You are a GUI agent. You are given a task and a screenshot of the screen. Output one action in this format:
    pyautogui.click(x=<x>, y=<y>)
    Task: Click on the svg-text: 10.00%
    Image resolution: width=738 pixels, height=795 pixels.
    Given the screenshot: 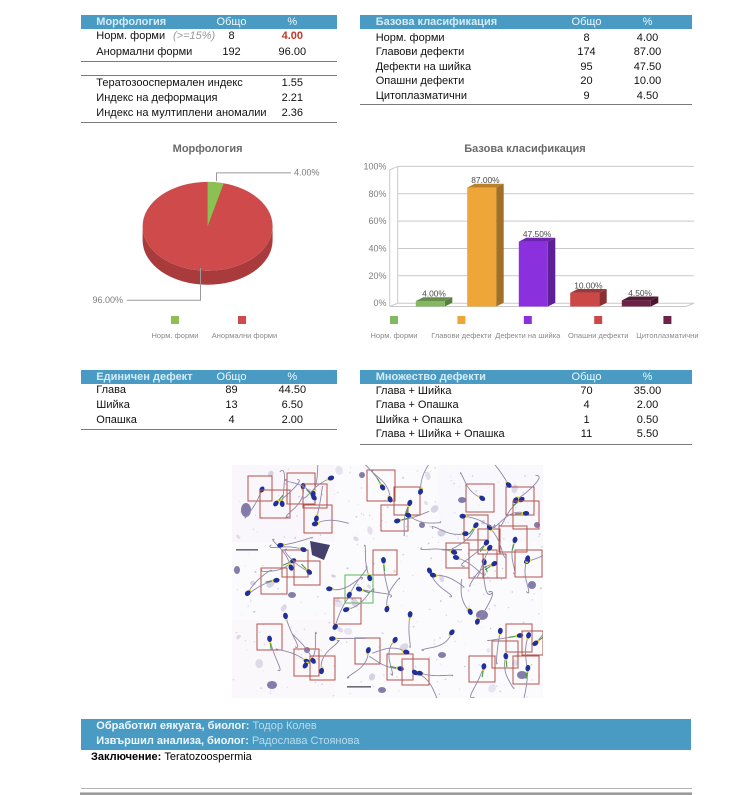 What is the action you would take?
    pyautogui.click(x=588, y=285)
    